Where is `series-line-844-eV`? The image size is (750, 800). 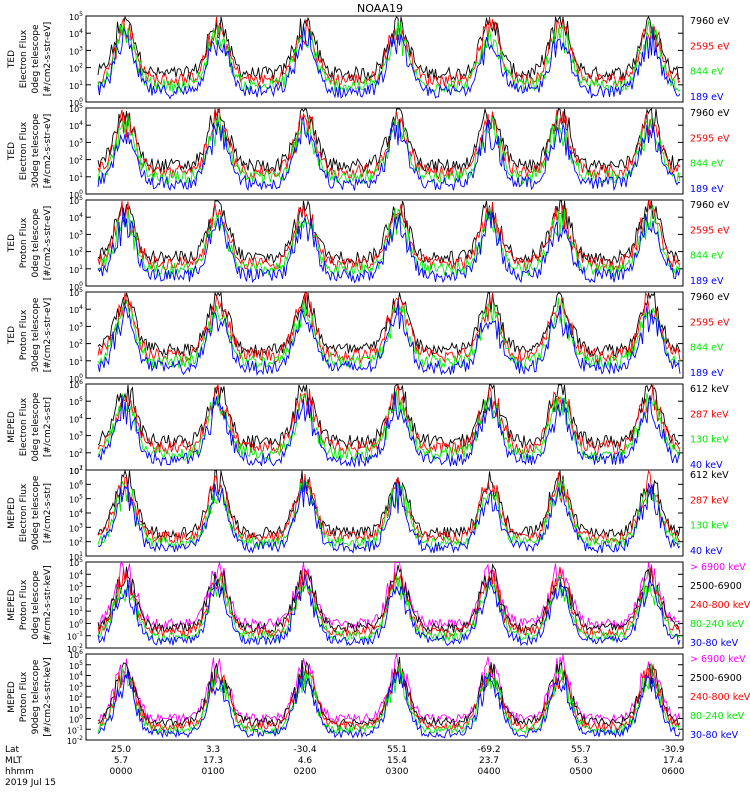
series-line-844-eV is located at coordinates (389, 333).